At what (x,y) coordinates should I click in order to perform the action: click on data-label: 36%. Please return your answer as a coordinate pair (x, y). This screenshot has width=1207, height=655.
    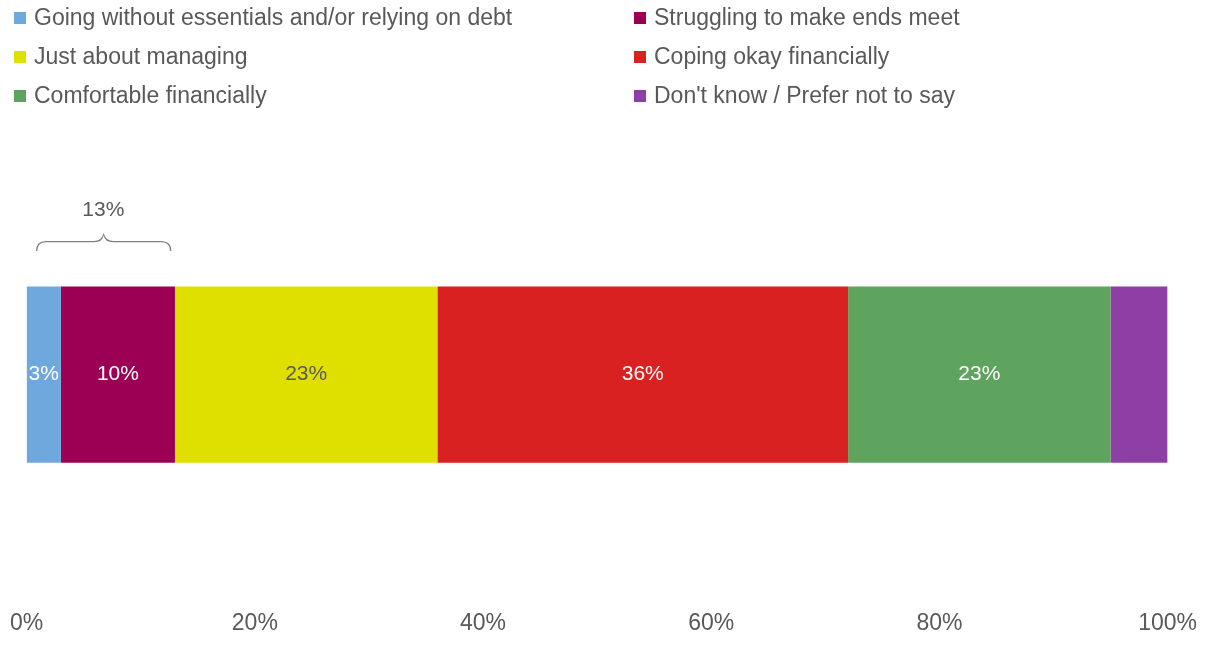
    Looking at the image, I should click on (642, 373).